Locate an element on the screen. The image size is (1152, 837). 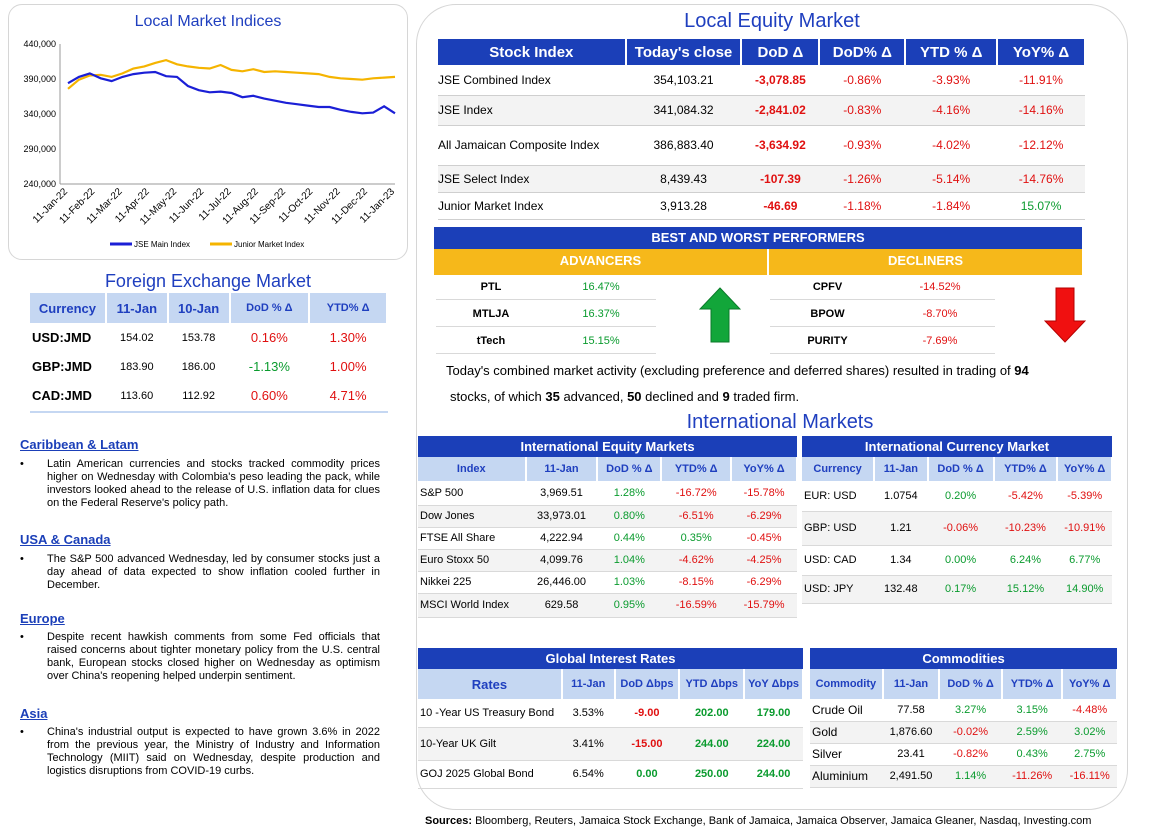
equity-ytd: -3.93% is located at coordinates (951, 80).